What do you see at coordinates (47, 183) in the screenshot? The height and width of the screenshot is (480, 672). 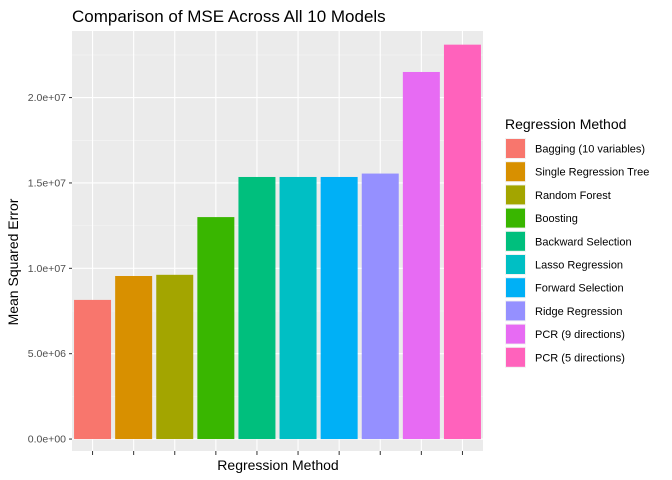 I see `y-tick-label: 1.5e+07` at bounding box center [47, 183].